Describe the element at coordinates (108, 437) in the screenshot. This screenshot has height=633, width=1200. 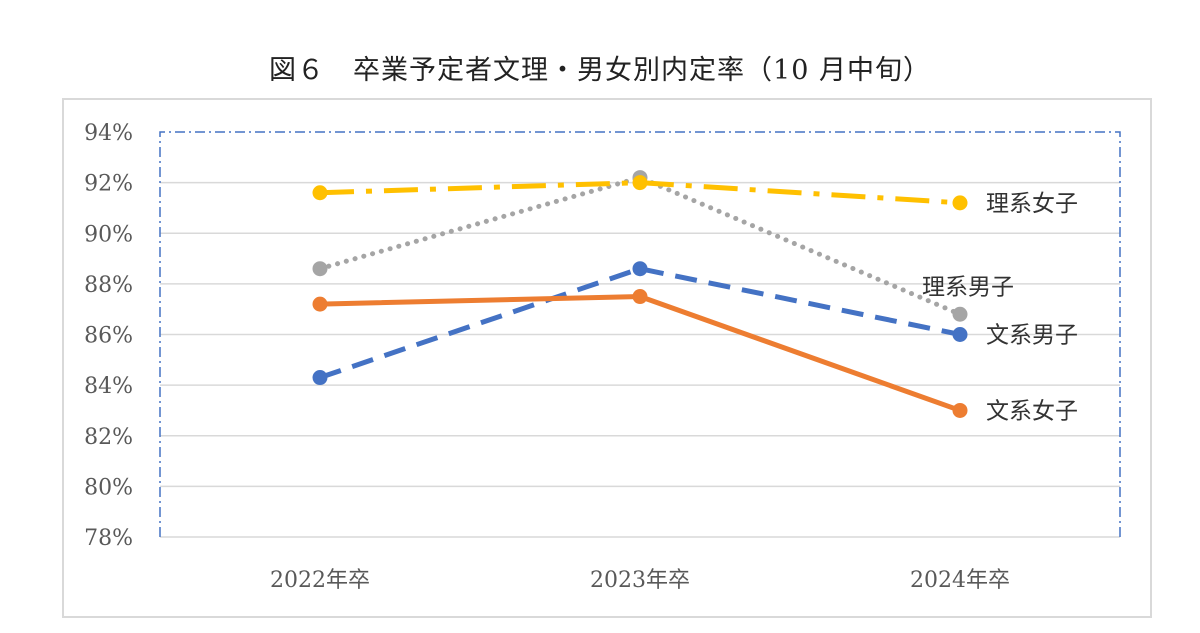
I see `y-tick-label: 82%` at that location.